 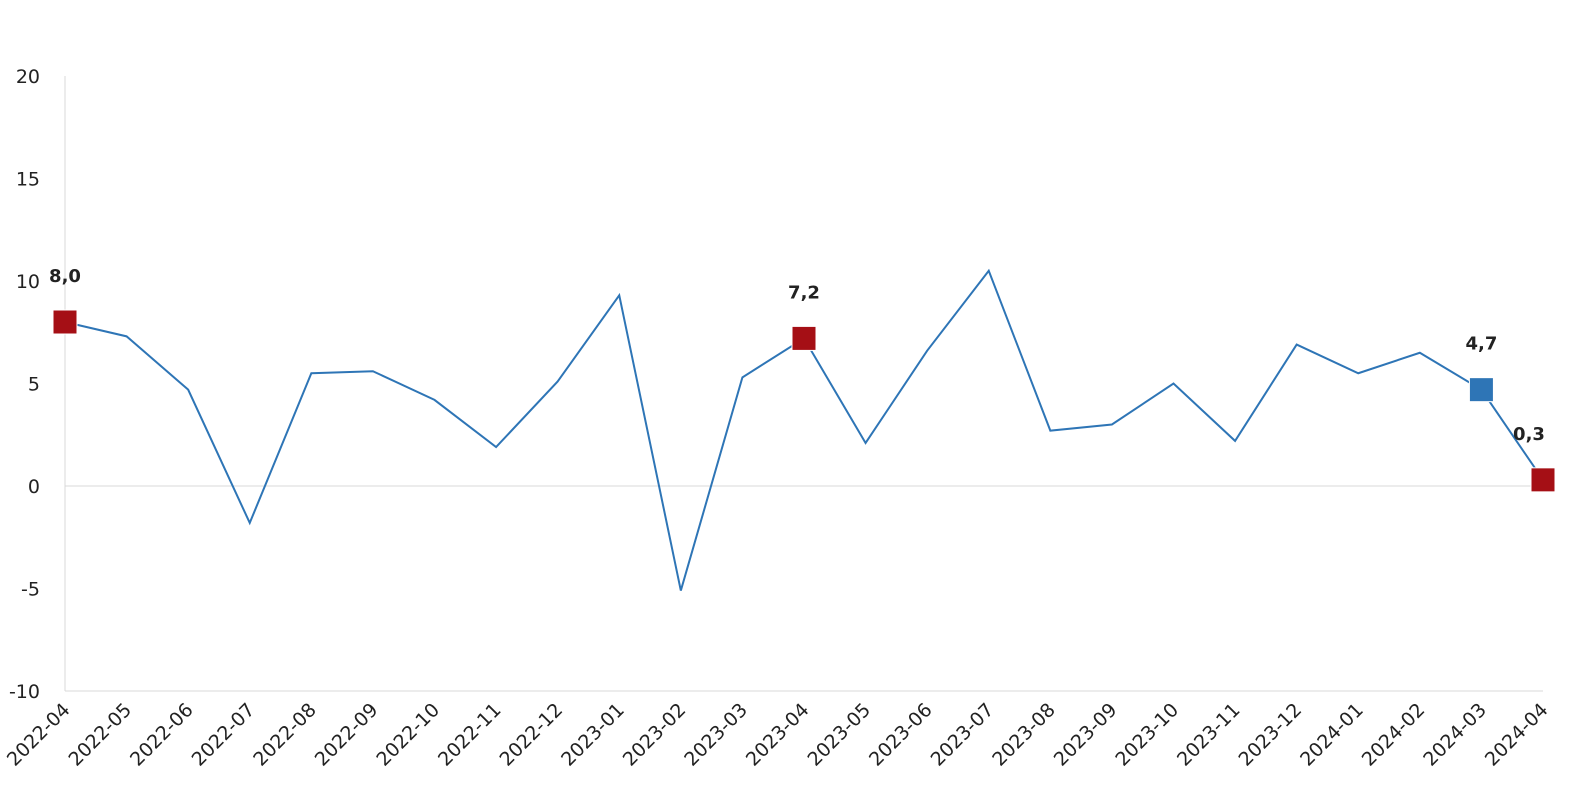 I want to click on x-tick-label: 2023-05, so click(x=839, y=735).